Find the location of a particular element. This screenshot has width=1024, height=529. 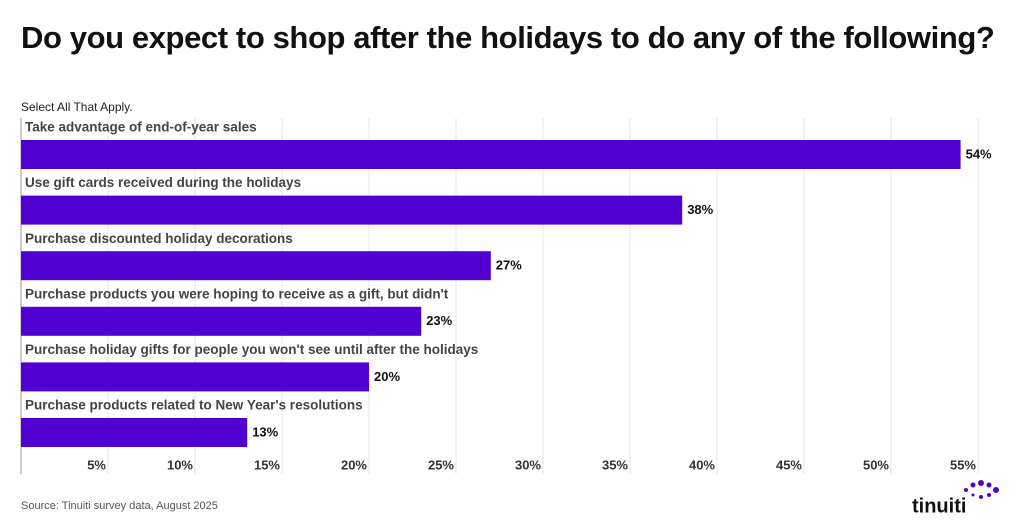

value-label: 13% is located at coordinates (265, 431).